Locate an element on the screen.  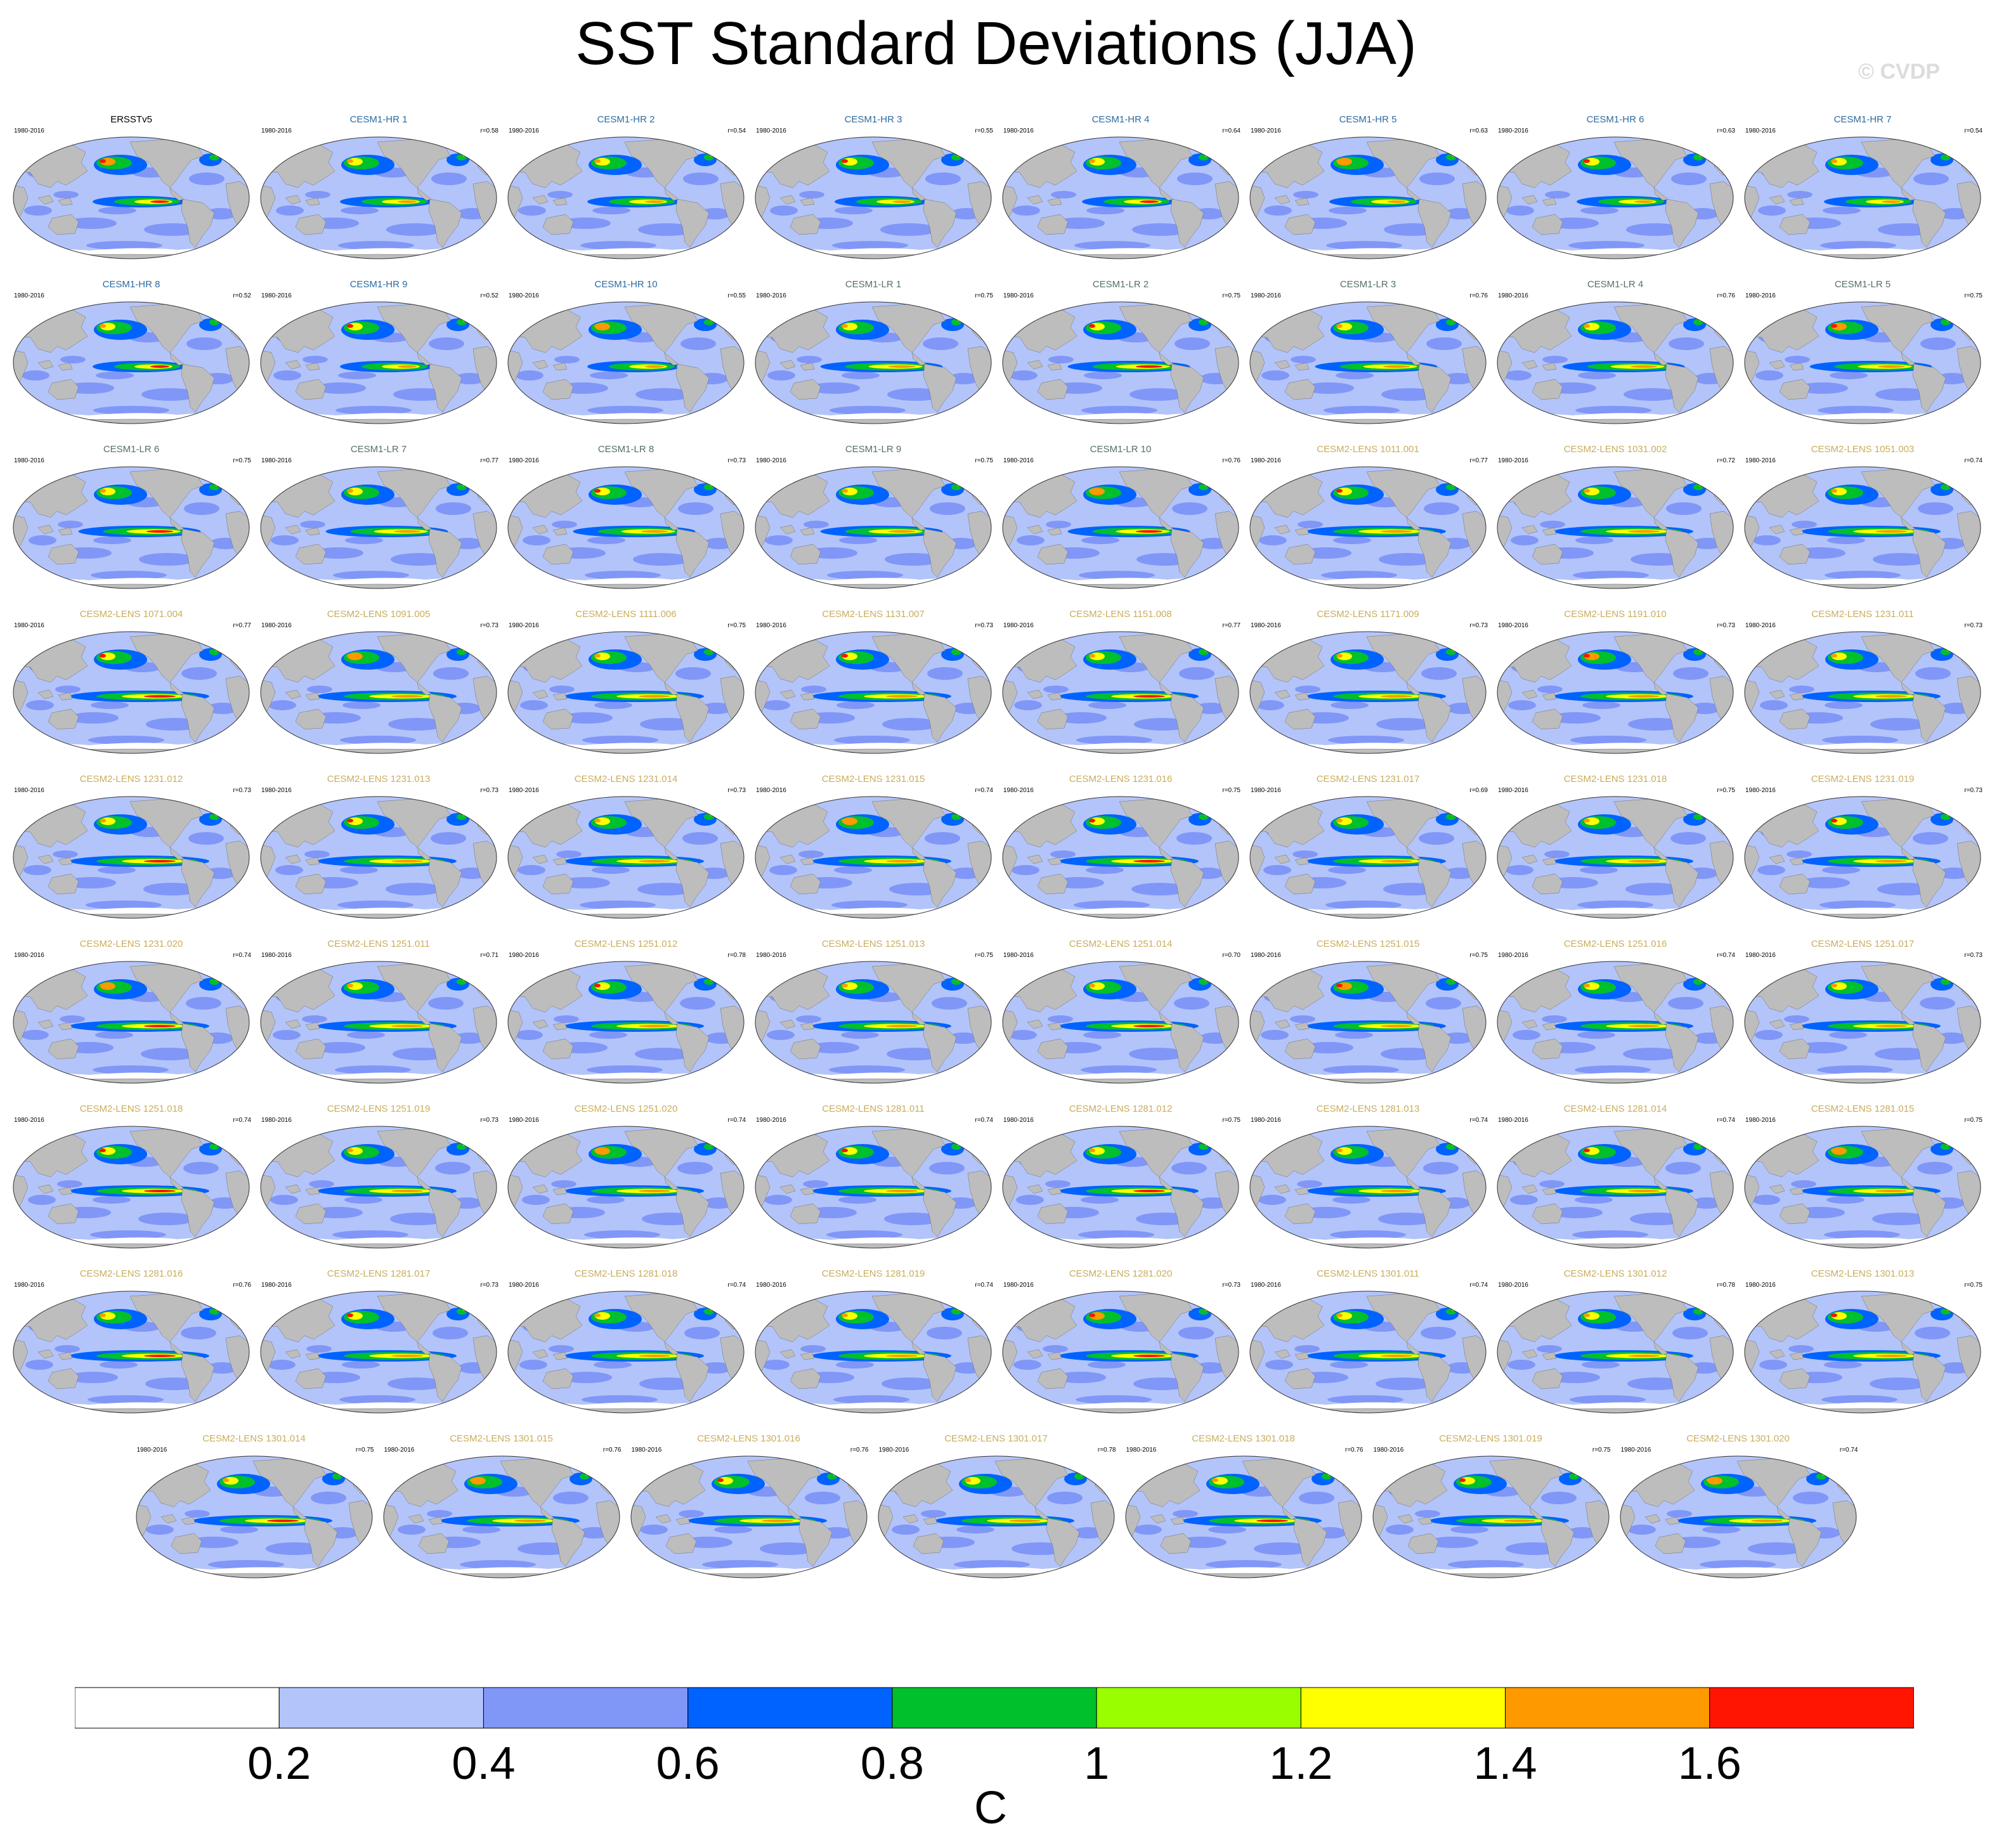
map-panel: CESM2-LENS 1231.014 1980-2016 r=0.73 is located at coordinates (626, 857).